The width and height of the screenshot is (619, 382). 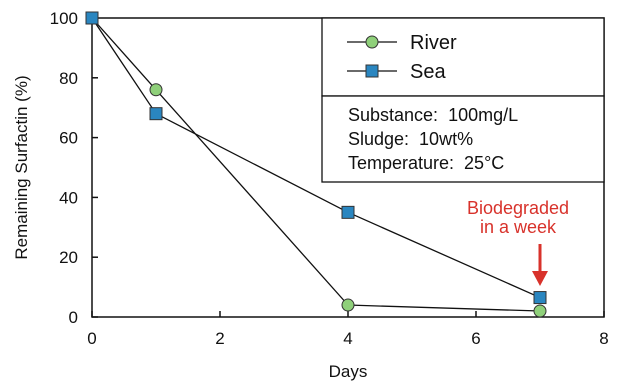 What do you see at coordinates (68, 197) in the screenshot?
I see `y-tick-label: 40` at bounding box center [68, 197].